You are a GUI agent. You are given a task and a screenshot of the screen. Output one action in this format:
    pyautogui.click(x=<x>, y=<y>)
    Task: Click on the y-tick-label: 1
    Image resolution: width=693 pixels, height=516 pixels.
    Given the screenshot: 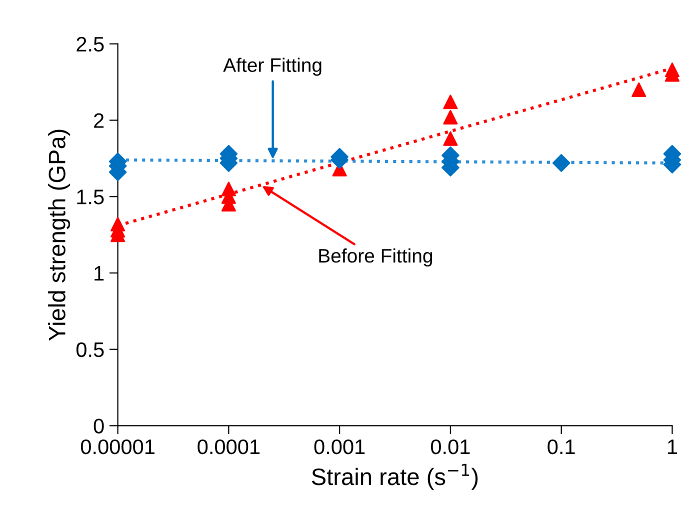 What is the action you would take?
    pyautogui.click(x=99, y=273)
    